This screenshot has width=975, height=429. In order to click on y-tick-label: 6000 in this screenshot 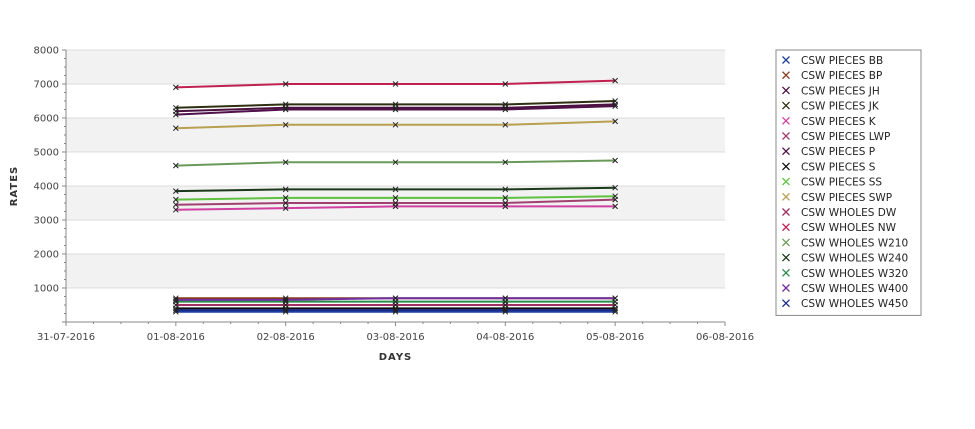, I will do `click(46, 119)`.